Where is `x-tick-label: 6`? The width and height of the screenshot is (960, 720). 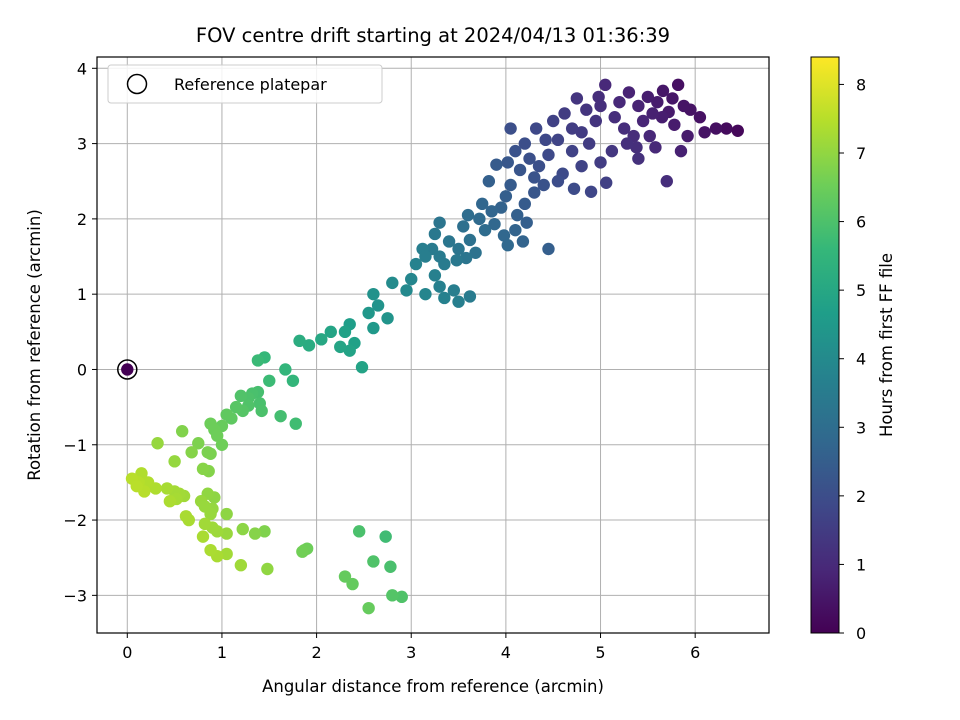 x-tick-label: 6 is located at coordinates (695, 652).